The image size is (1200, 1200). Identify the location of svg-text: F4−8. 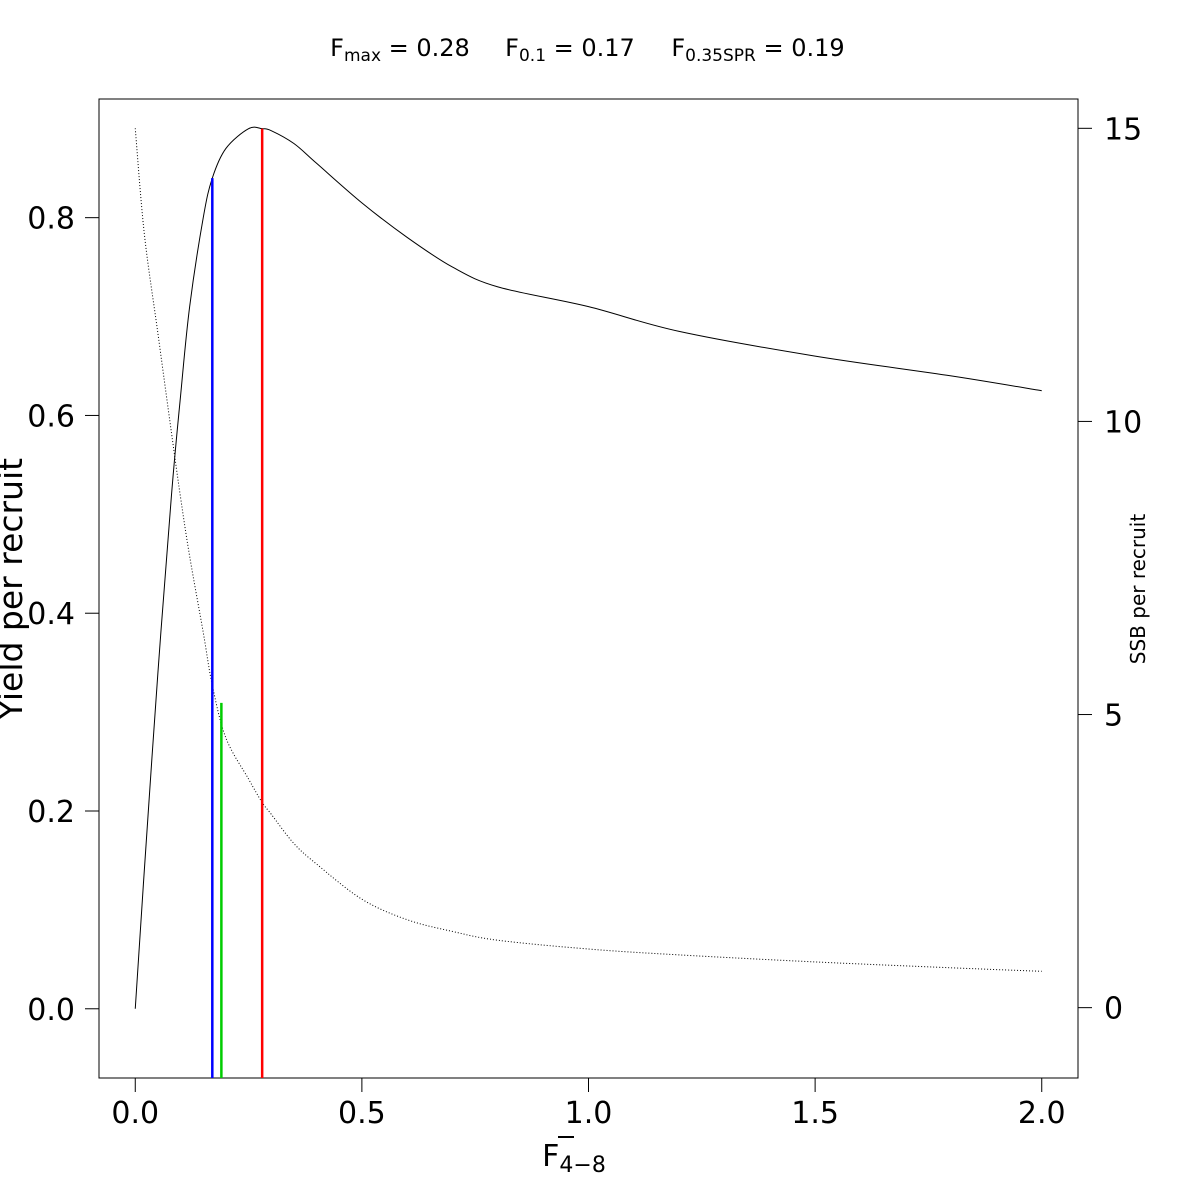
(574, 1158).